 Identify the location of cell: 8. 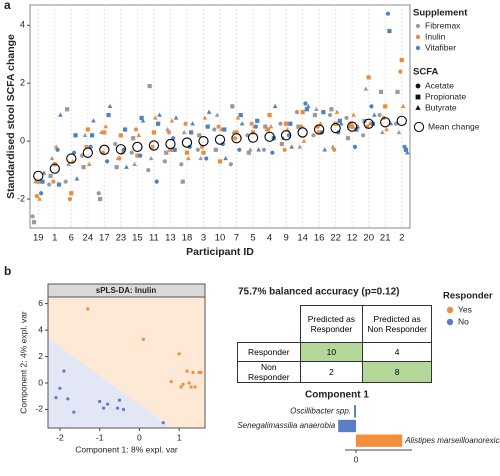
(397, 372).